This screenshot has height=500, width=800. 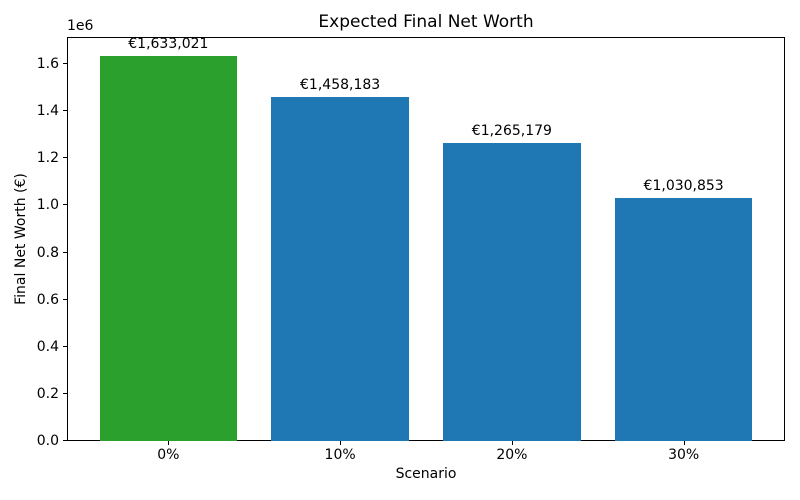 I want to click on y-tick-label: 0.6, so click(x=47, y=299).